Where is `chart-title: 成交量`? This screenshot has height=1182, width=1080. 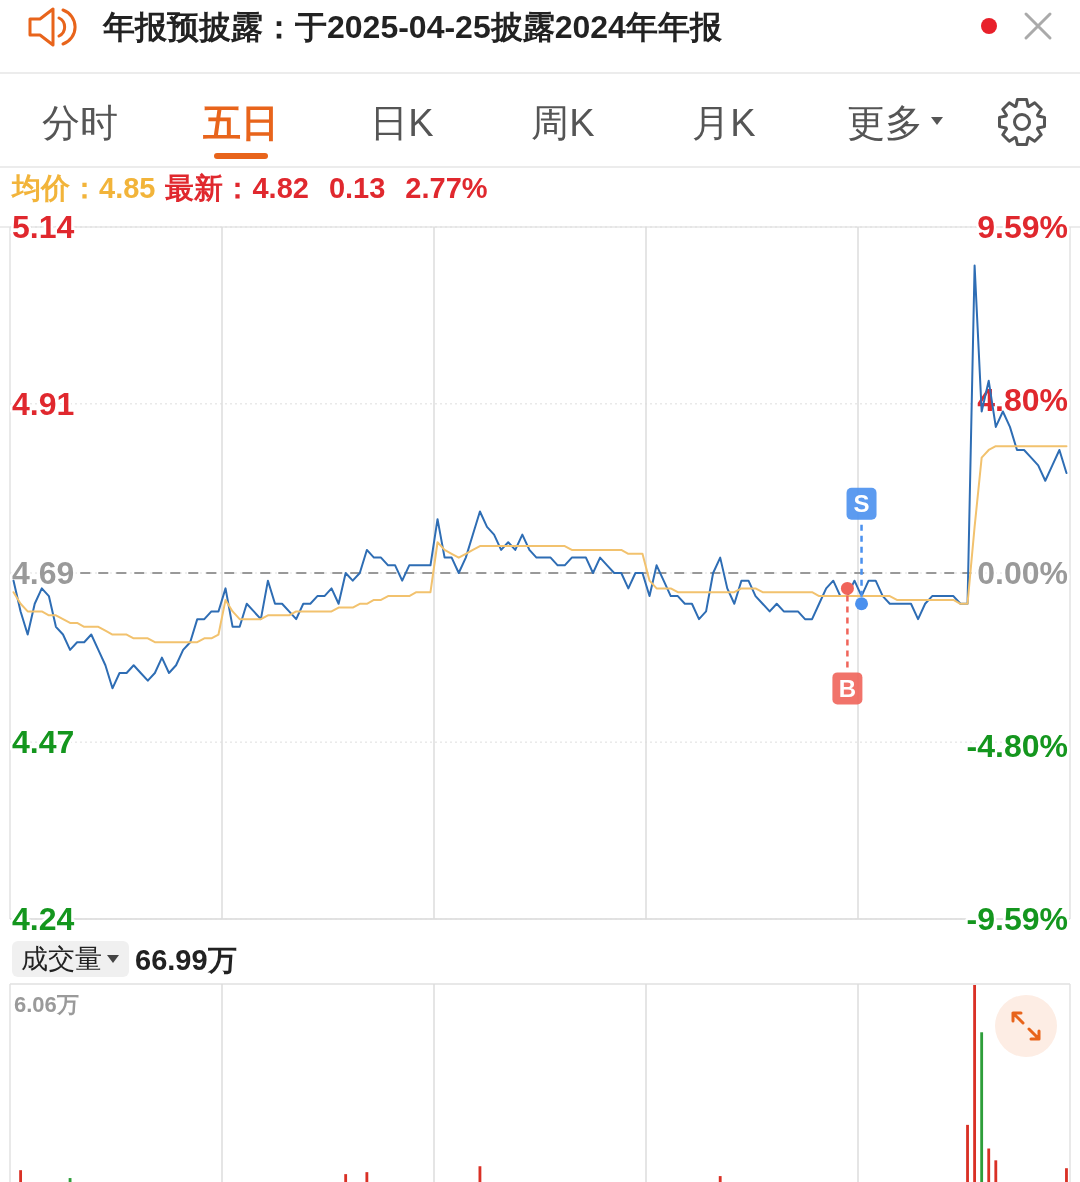
chart-title: 成交量 is located at coordinates (61, 959).